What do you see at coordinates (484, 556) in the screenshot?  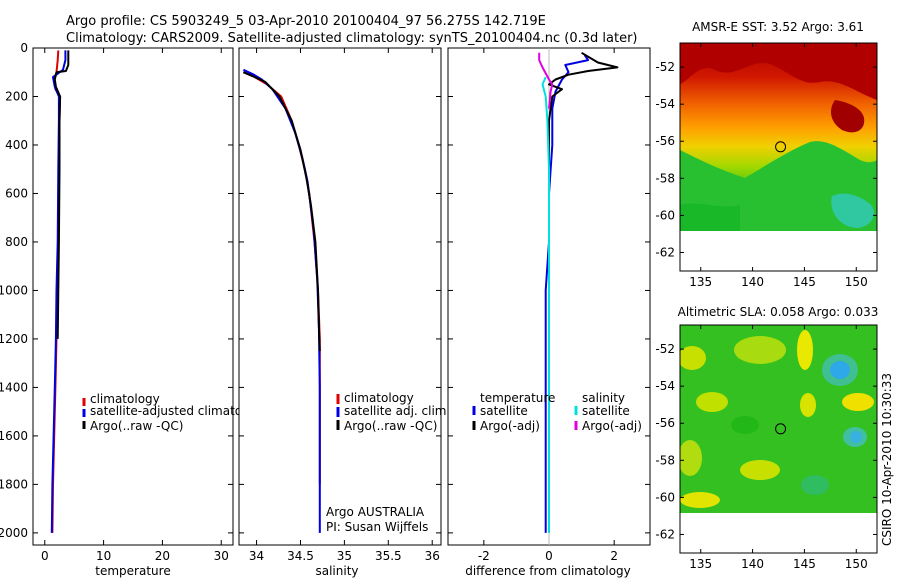 I see `x-tick-label: -2` at bounding box center [484, 556].